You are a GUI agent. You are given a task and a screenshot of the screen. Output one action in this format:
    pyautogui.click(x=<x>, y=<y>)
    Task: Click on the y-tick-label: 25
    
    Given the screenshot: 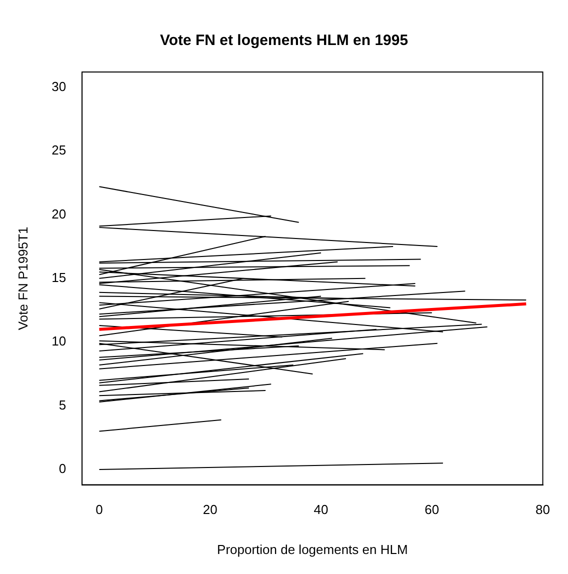 What is the action you would take?
    pyautogui.click(x=59, y=150)
    